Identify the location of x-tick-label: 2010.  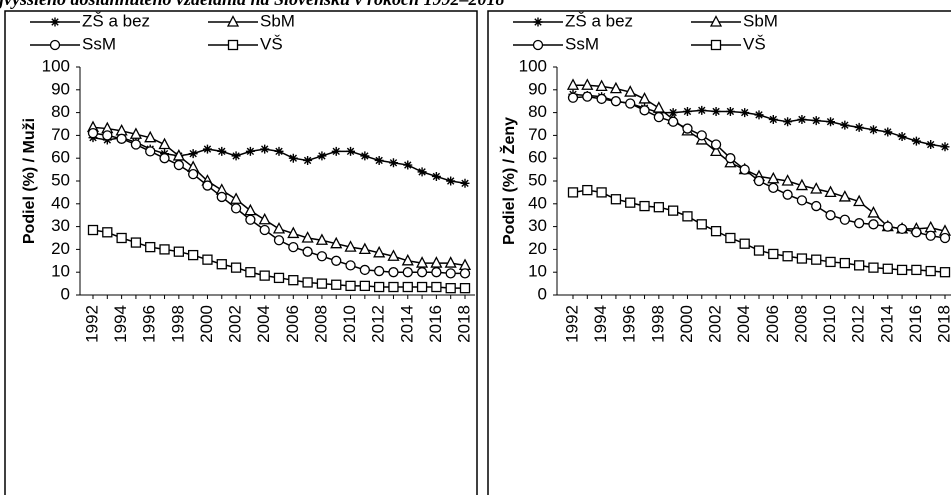
(829, 324).